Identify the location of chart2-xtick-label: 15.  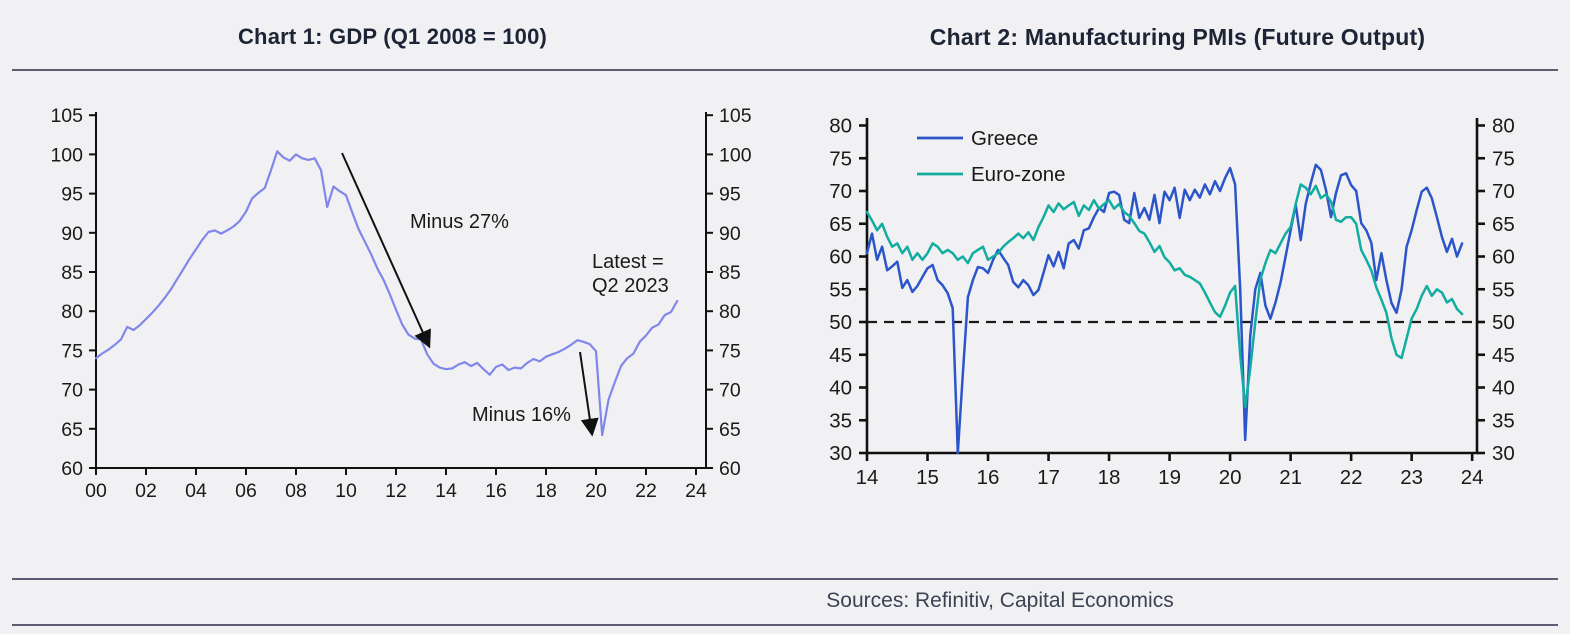
(927, 477).